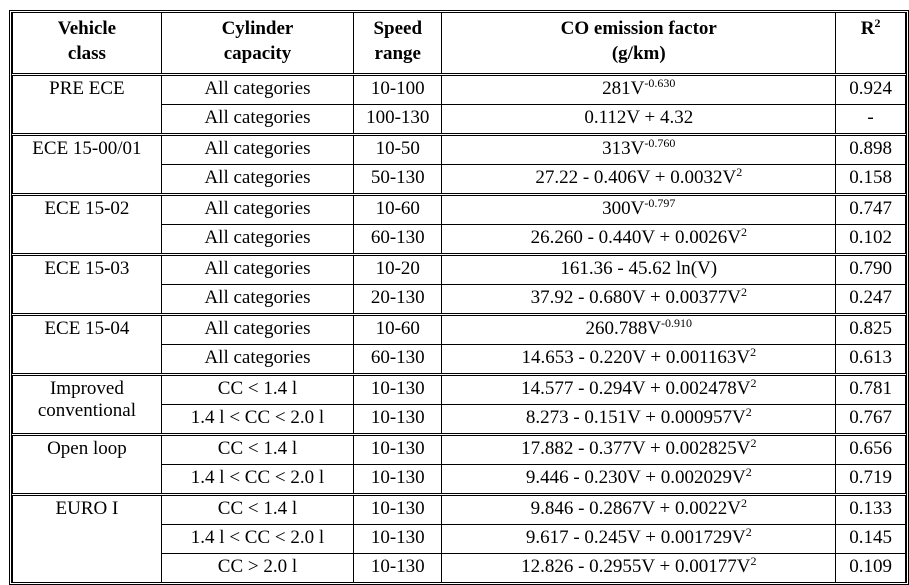  Describe the element at coordinates (871, 450) in the screenshot. I see `r-squared-cell: 0.656` at that location.